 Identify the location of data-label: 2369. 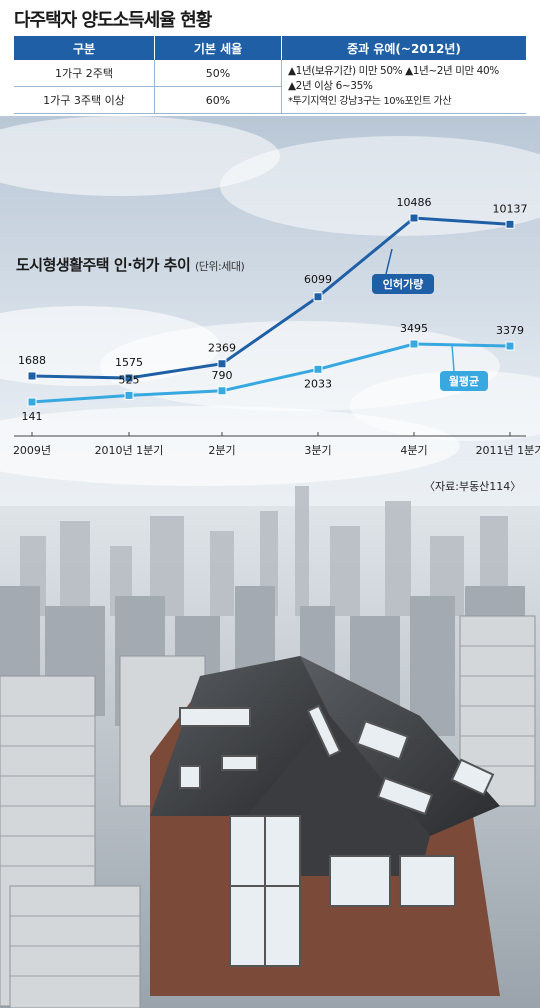
(222, 348).